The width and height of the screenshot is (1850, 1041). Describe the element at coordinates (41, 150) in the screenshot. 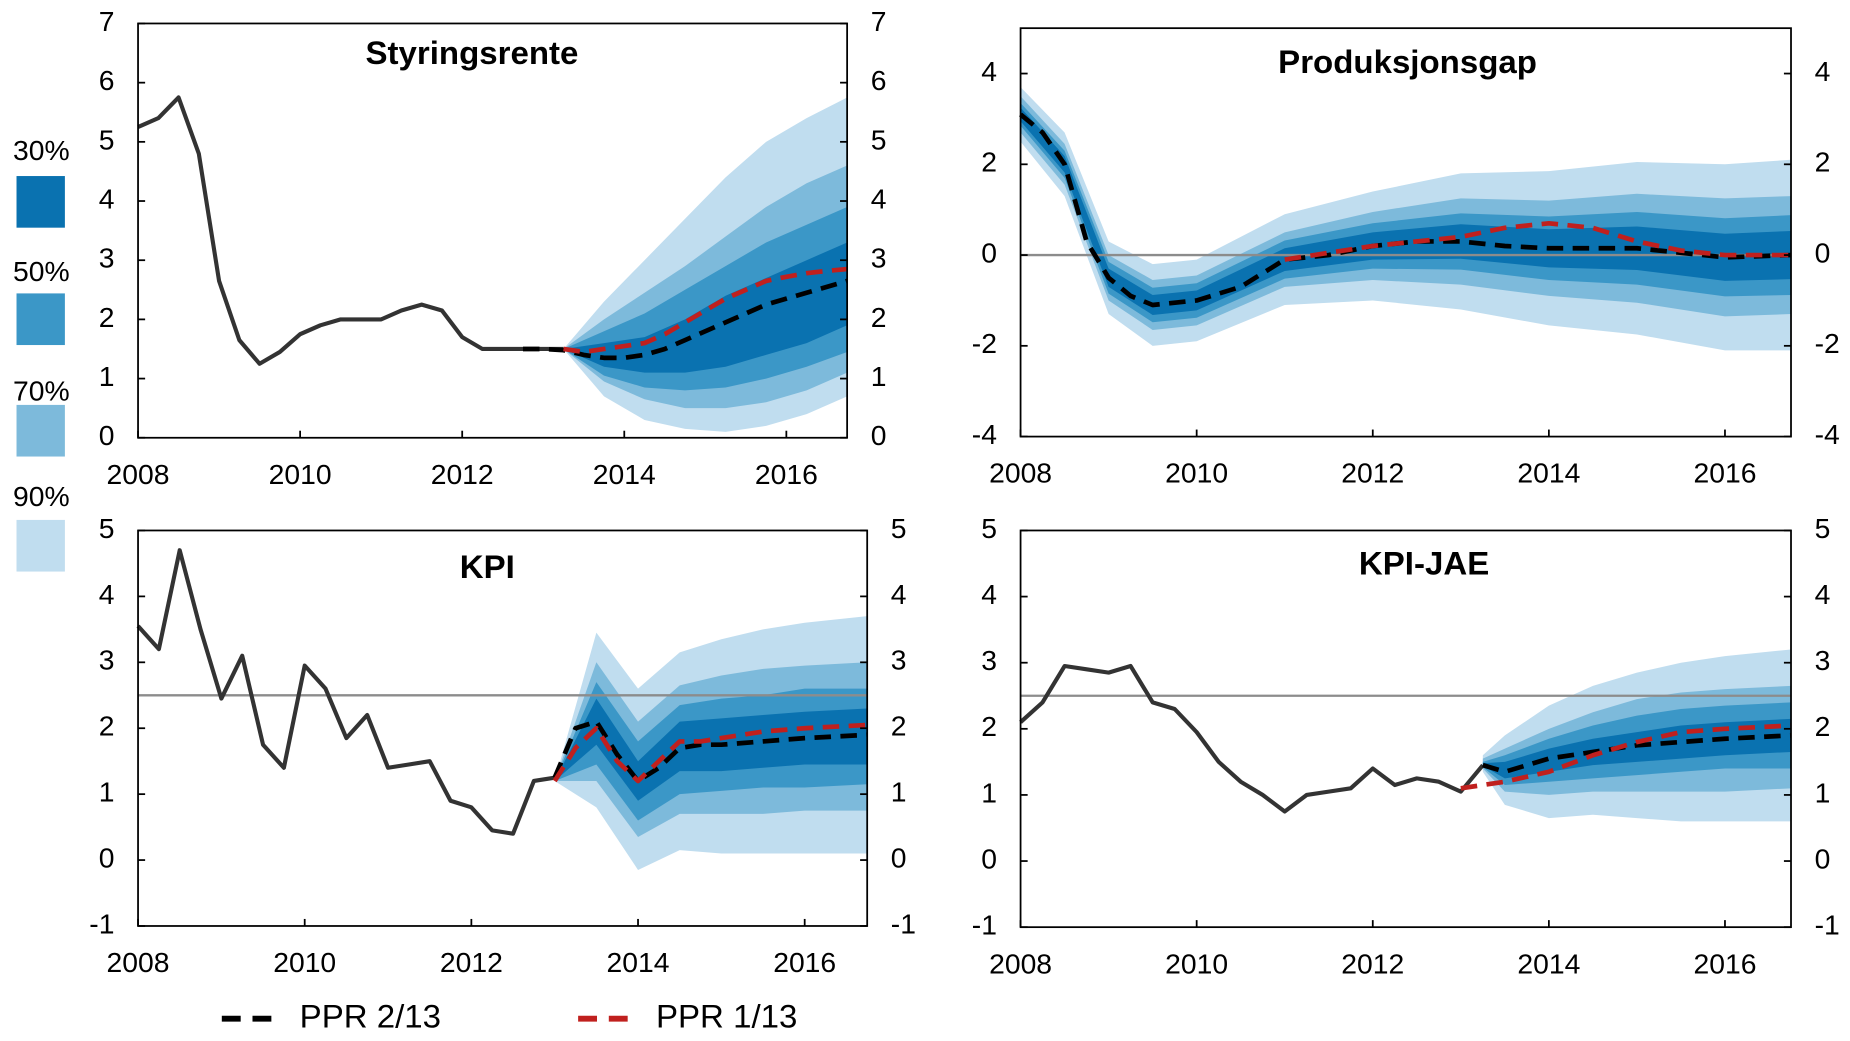

I see `fan-legend-label: 30%` at that location.